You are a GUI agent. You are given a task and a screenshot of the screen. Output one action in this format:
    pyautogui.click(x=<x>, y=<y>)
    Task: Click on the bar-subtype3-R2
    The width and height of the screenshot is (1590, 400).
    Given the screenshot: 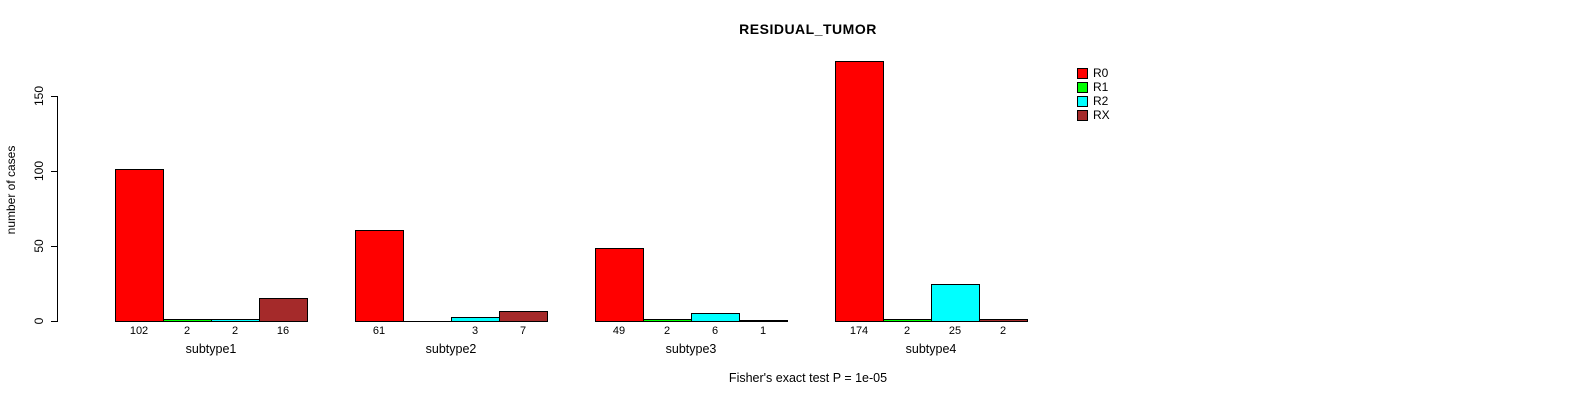 What is the action you would take?
    pyautogui.click(x=715, y=317)
    